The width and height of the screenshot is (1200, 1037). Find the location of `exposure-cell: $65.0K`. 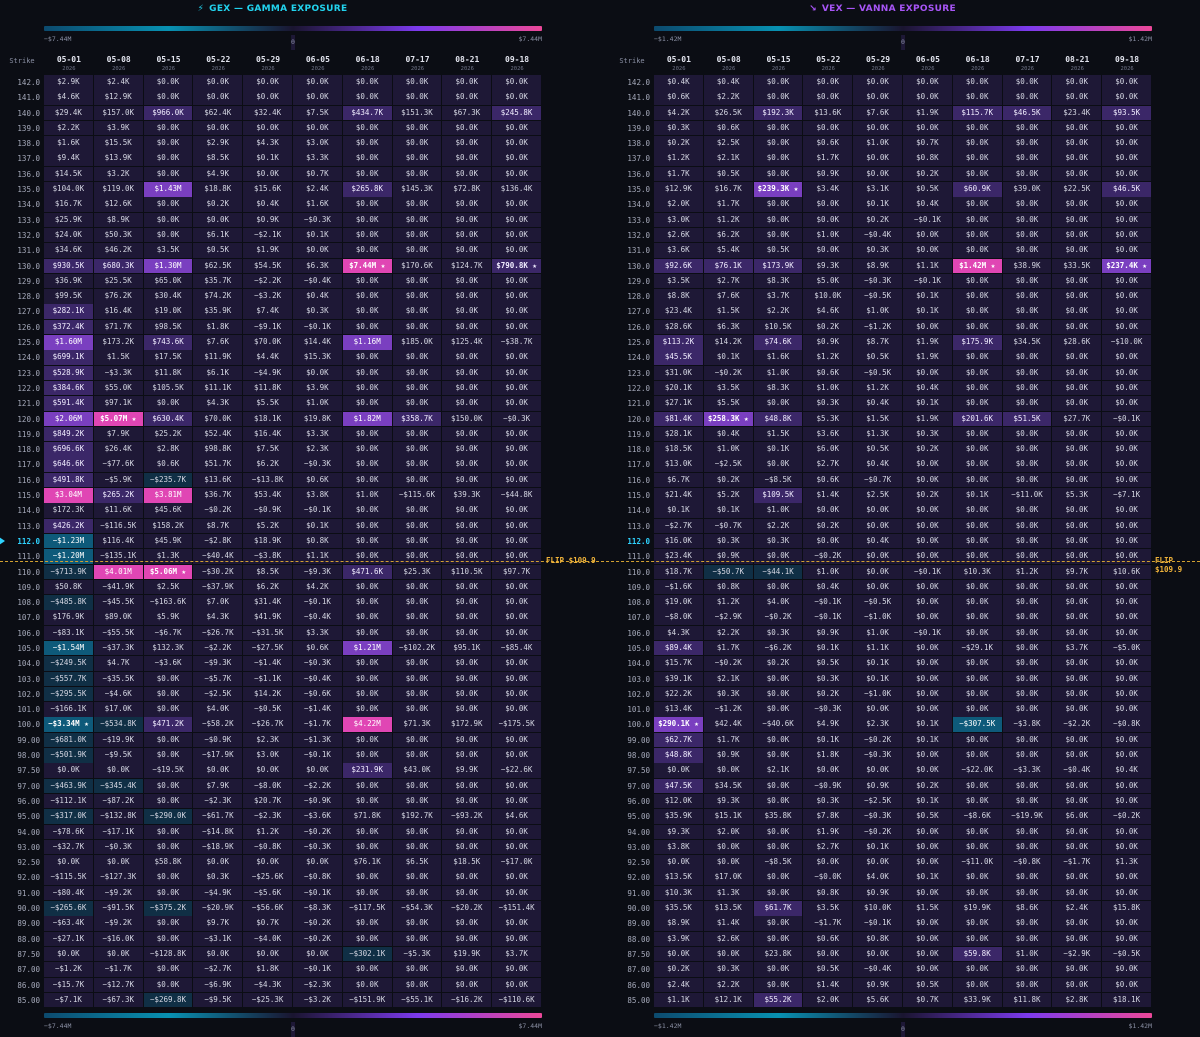

exposure-cell: $65.0K is located at coordinates (168, 281).